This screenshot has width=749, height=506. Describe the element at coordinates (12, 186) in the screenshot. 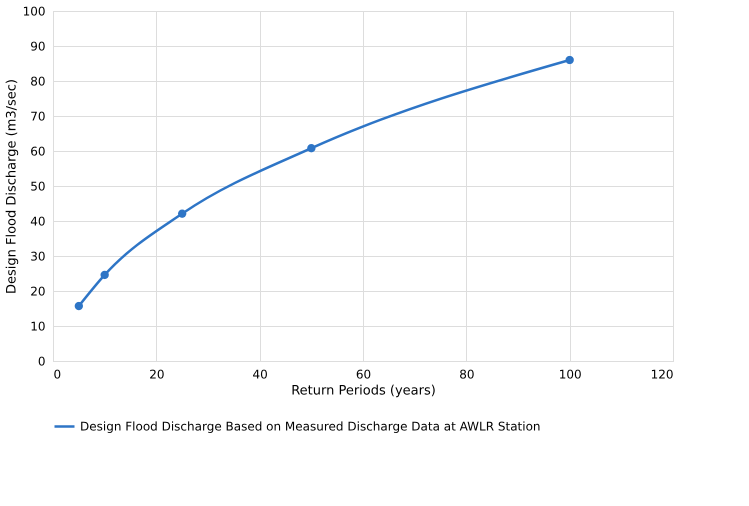

I see `y-axis-title: Design Flood Discharge (m3/sec)` at that location.